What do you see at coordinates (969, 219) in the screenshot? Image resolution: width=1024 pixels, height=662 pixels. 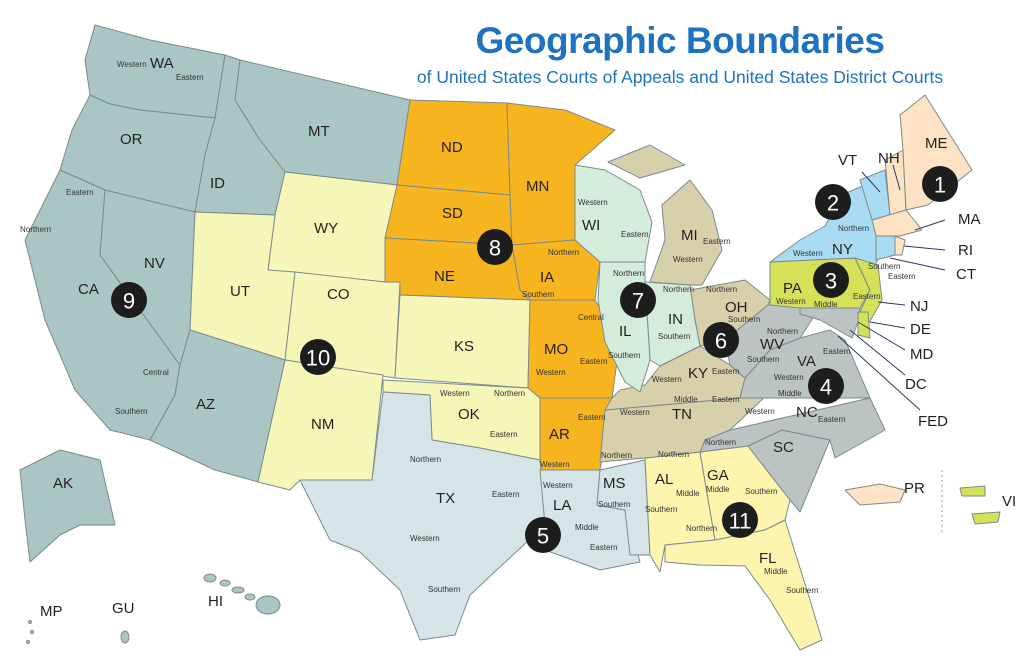 I see `state-label-ma: MA` at bounding box center [969, 219].